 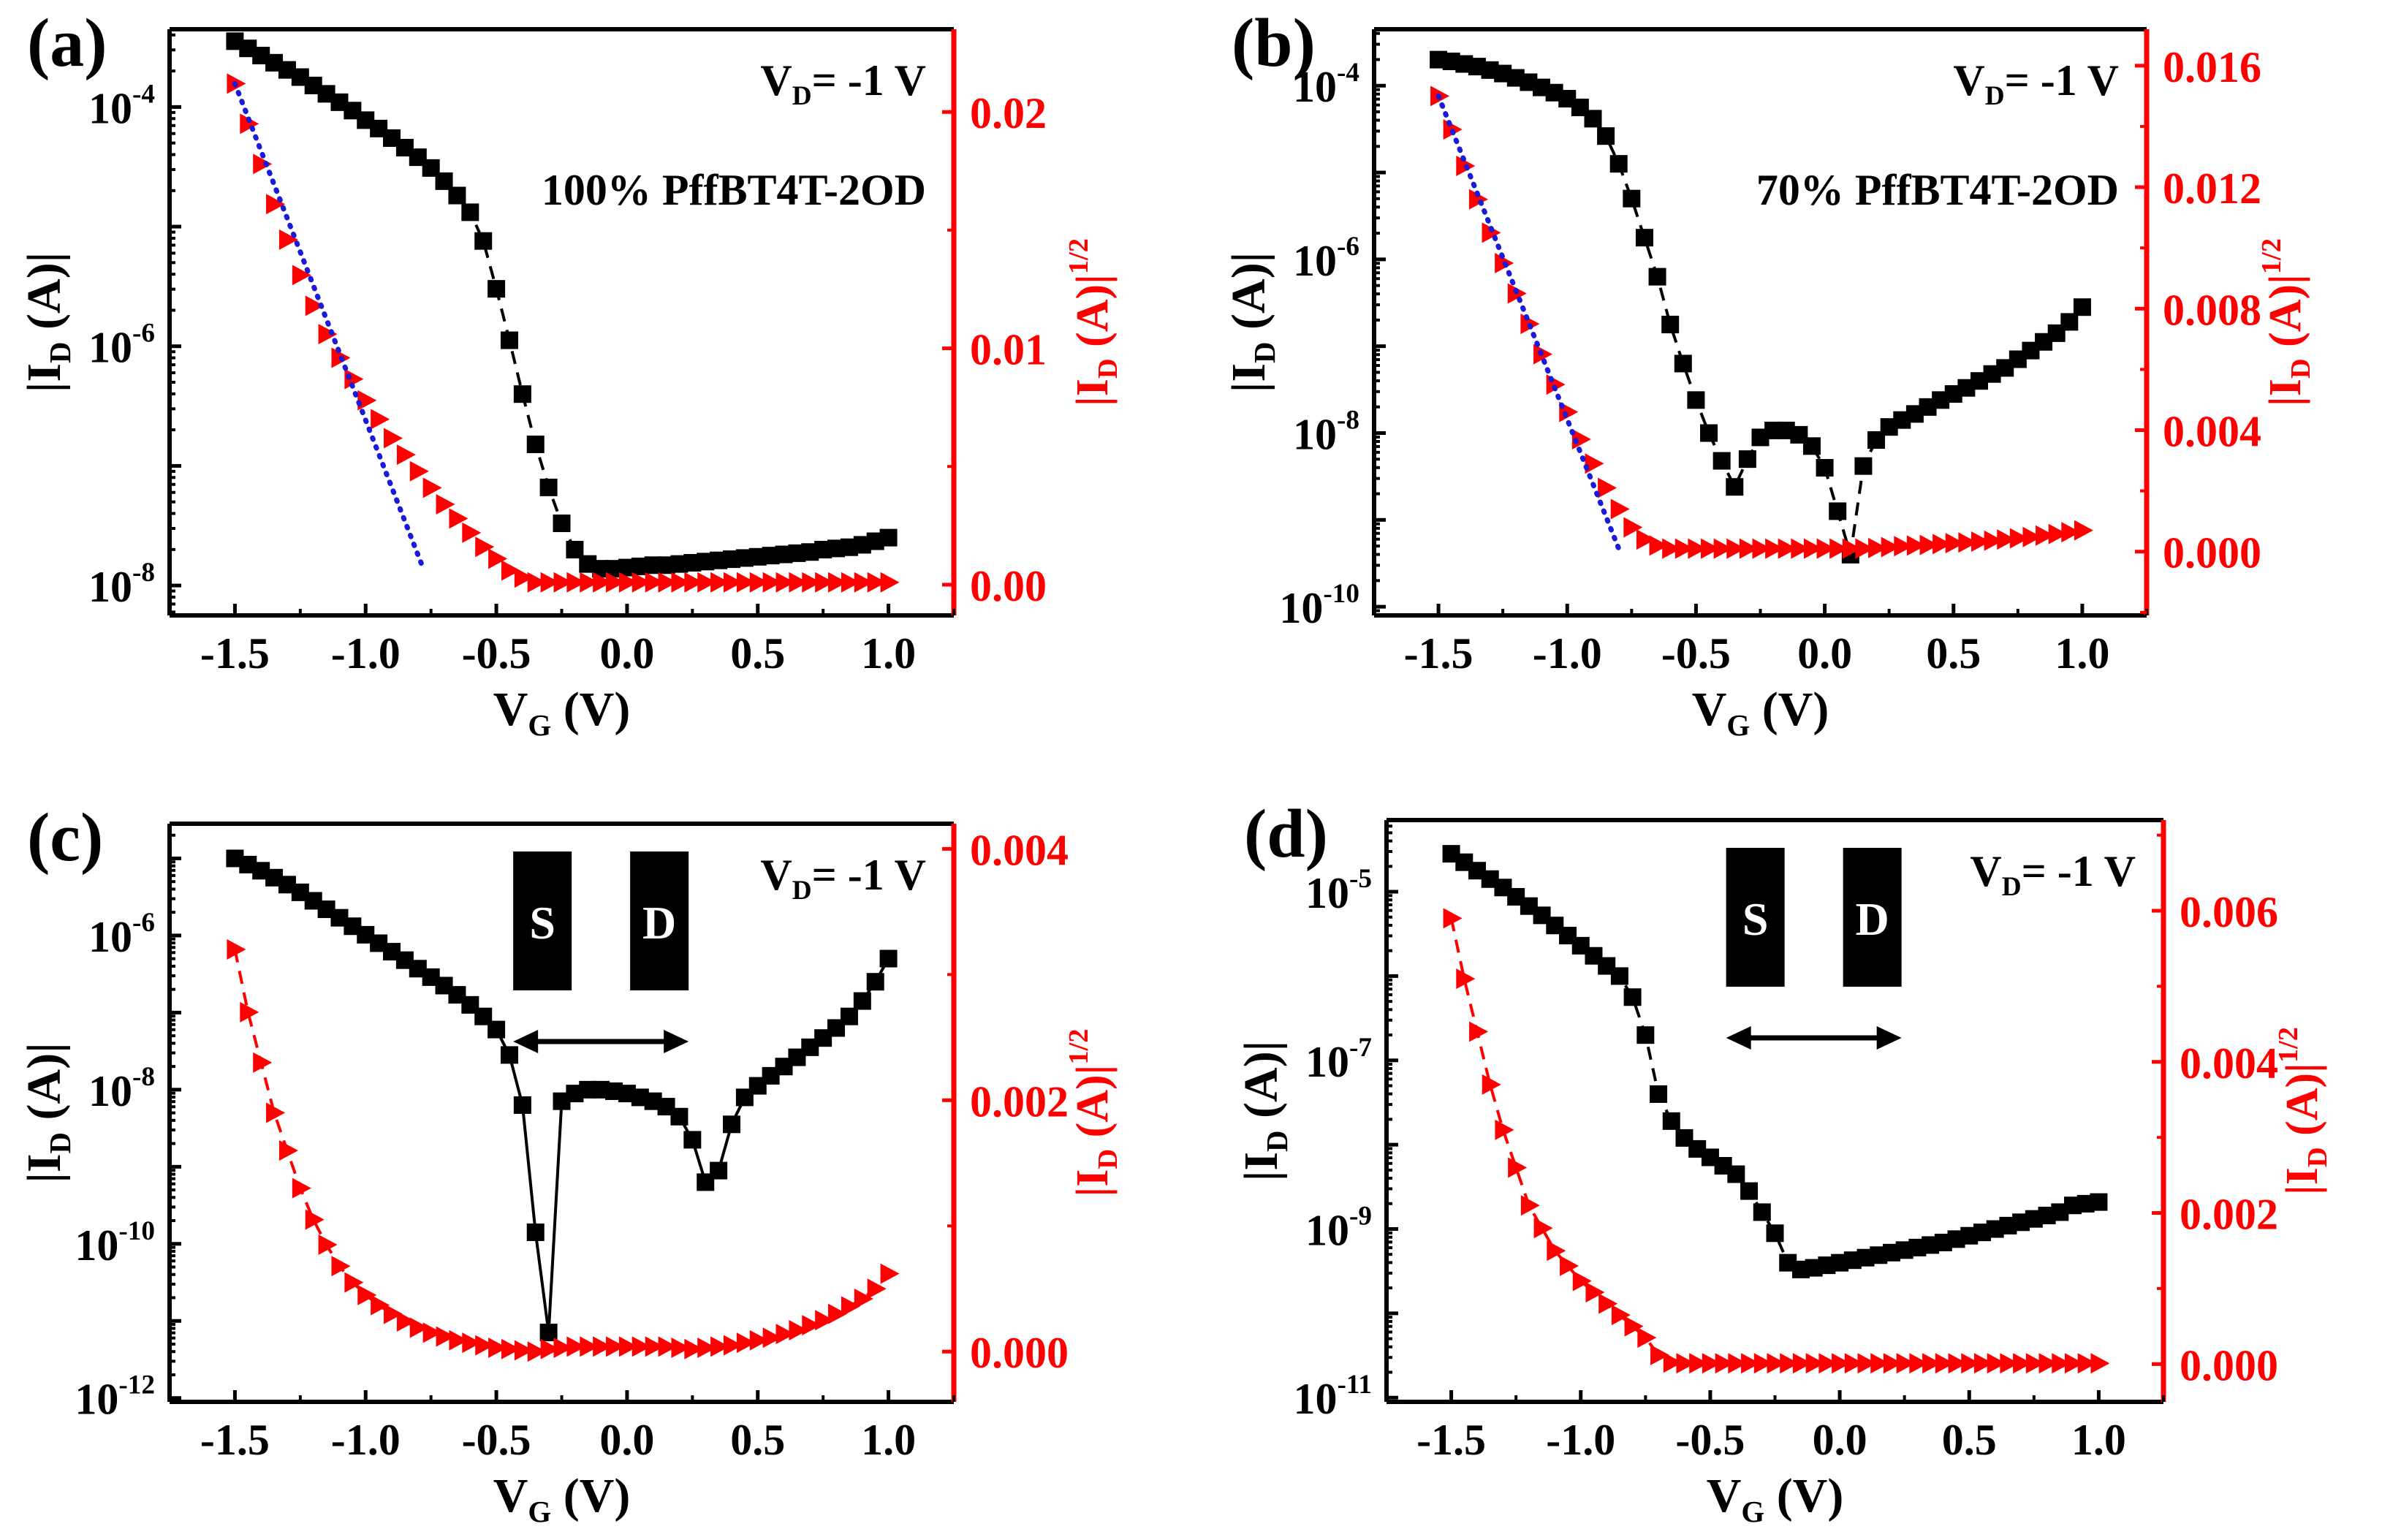 I want to click on y-left-tick-label: 10⁻⁷, so click(x=1338, y=1059).